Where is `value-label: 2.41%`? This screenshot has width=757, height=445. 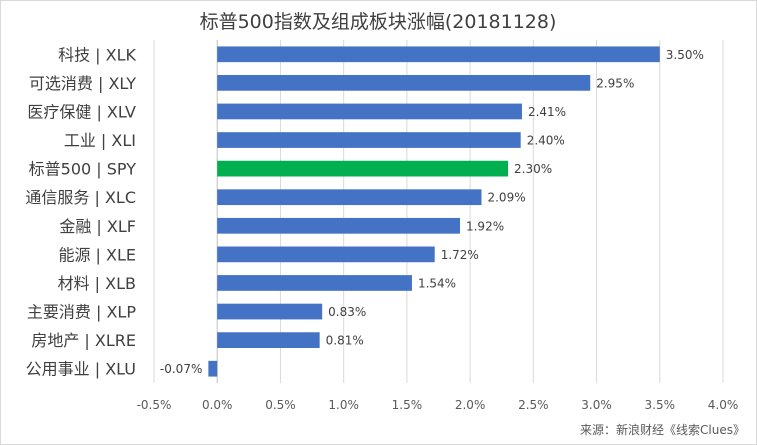 value-label: 2.41% is located at coordinates (547, 112).